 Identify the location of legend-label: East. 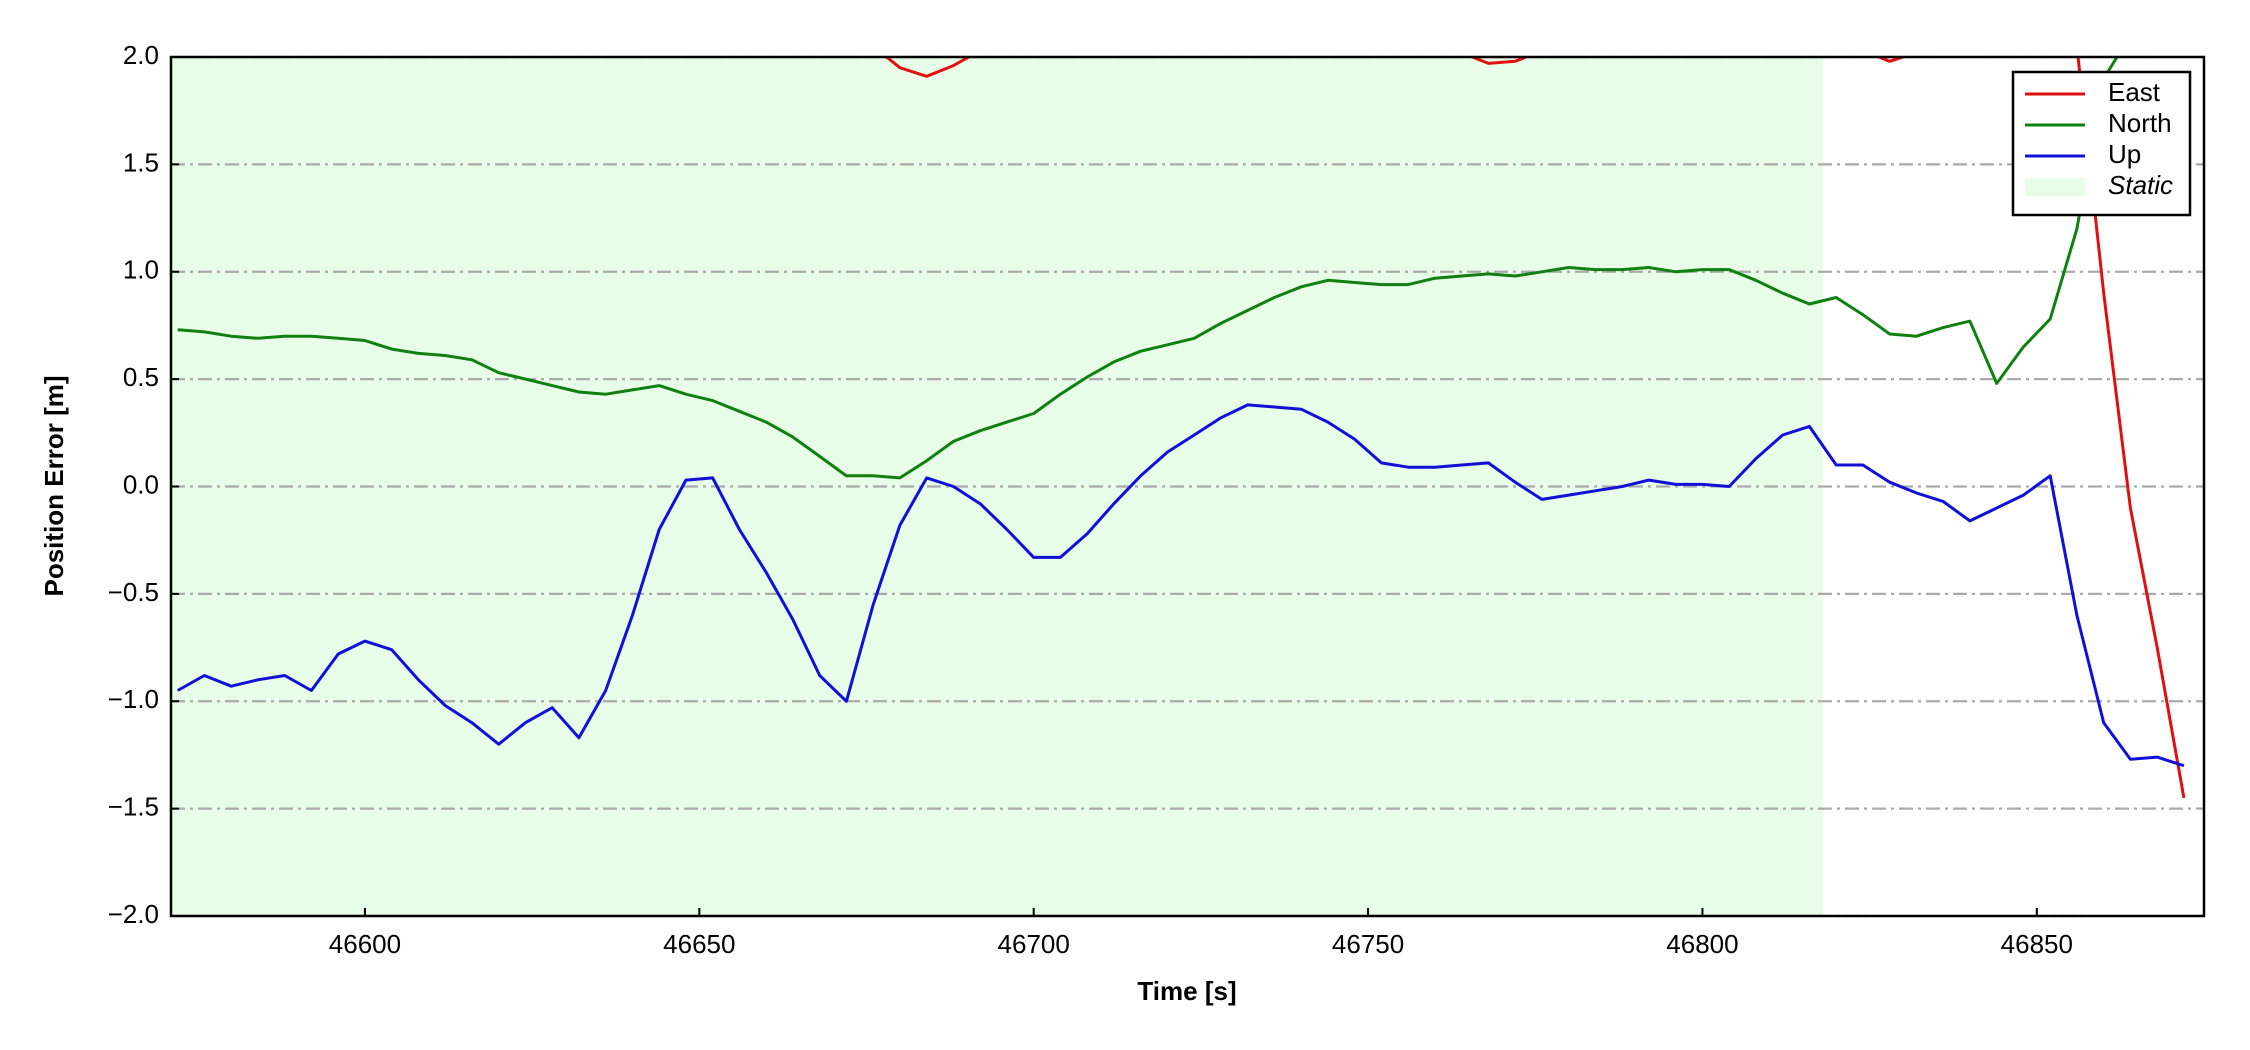
(2134, 92).